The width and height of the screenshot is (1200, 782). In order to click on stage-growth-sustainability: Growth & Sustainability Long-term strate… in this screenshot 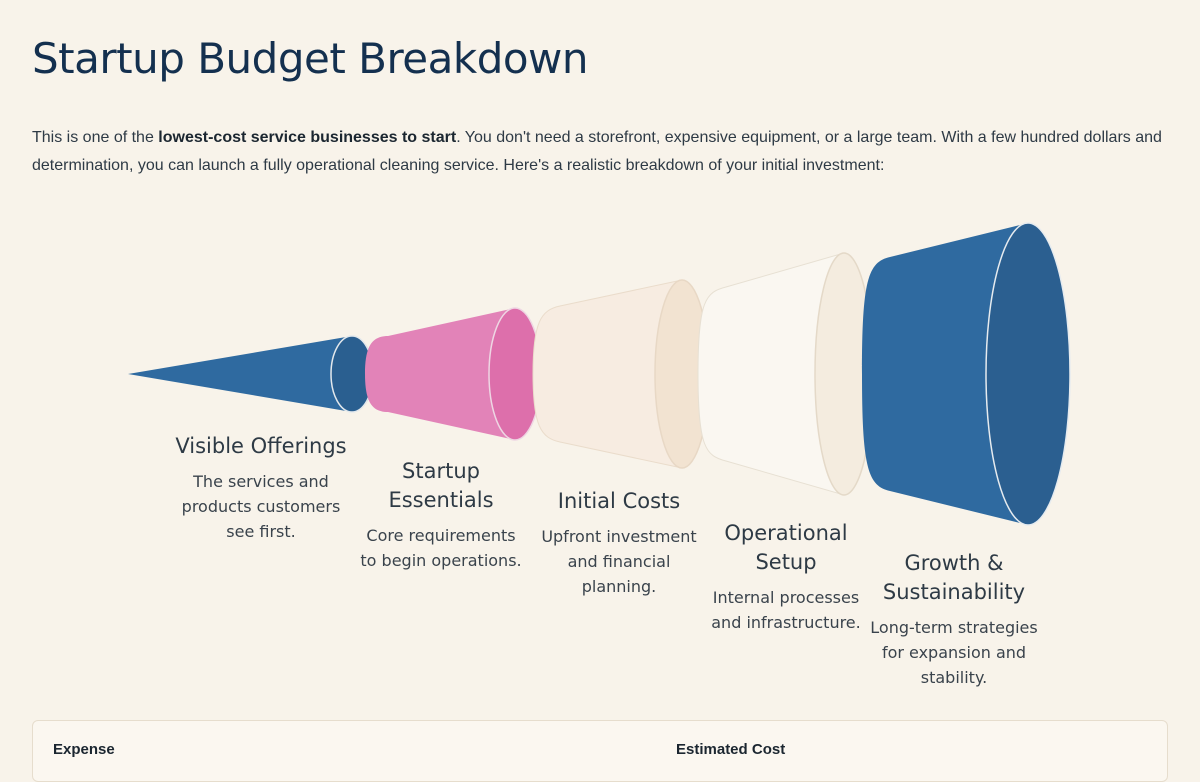, I will do `click(954, 619)`.